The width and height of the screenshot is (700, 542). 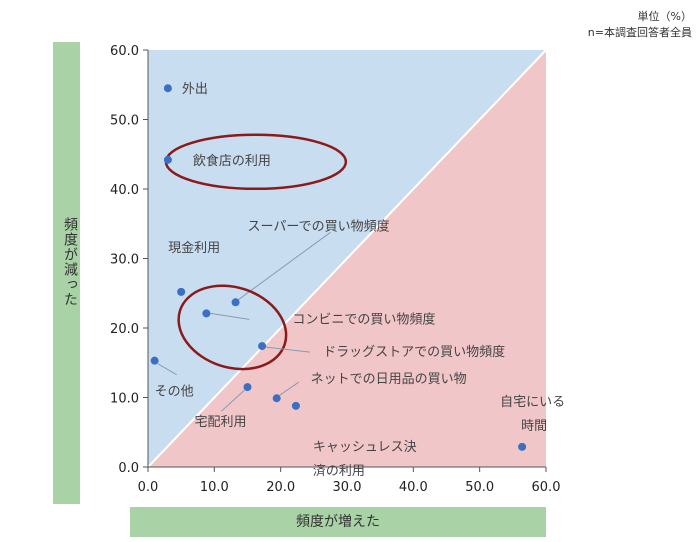 What do you see at coordinates (232, 161) in the screenshot?
I see `data-label: 飲食店の利用` at bounding box center [232, 161].